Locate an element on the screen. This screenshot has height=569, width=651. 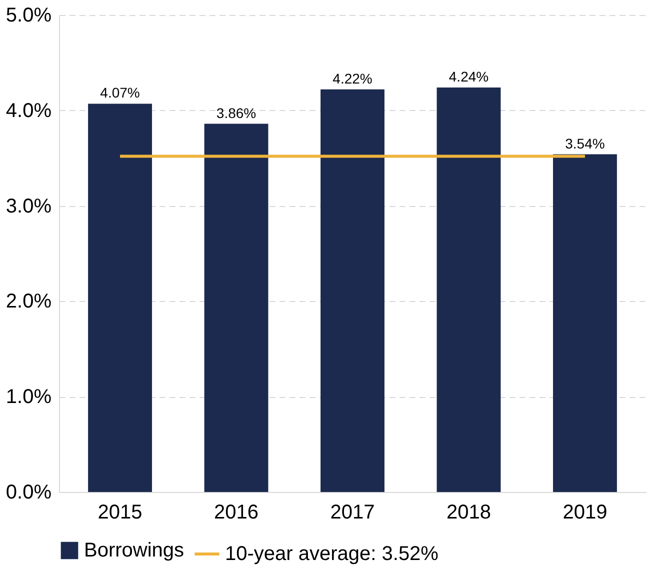
x-tick-label: 2016 is located at coordinates (236, 513).